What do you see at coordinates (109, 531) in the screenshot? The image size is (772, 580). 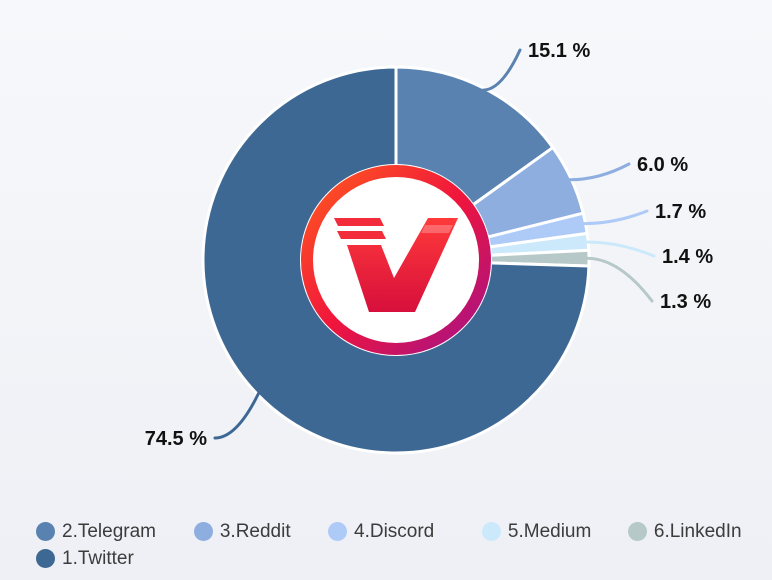 I see `legend-label: 2.Telegram` at bounding box center [109, 531].